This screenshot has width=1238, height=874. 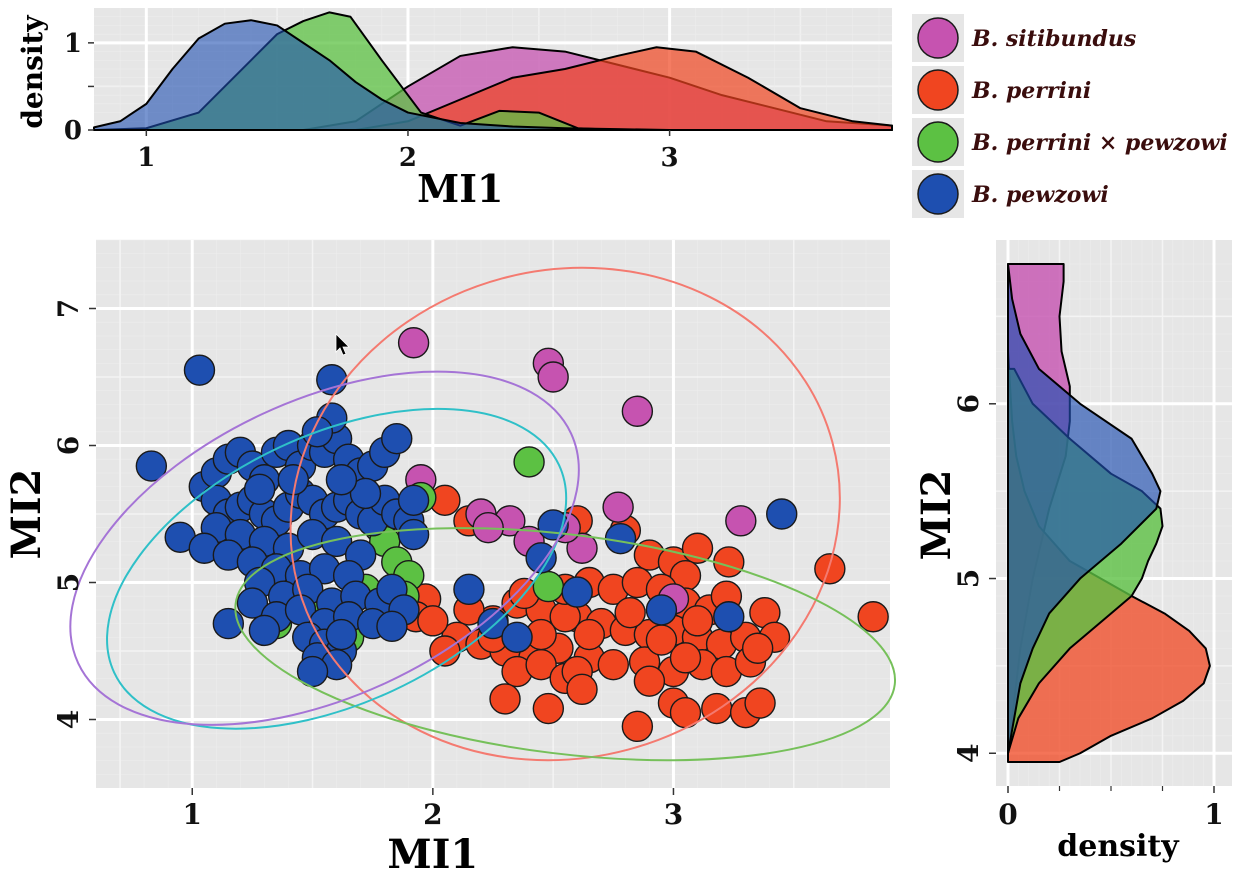 I want to click on legend-key-pewzowi, so click(x=938, y=194).